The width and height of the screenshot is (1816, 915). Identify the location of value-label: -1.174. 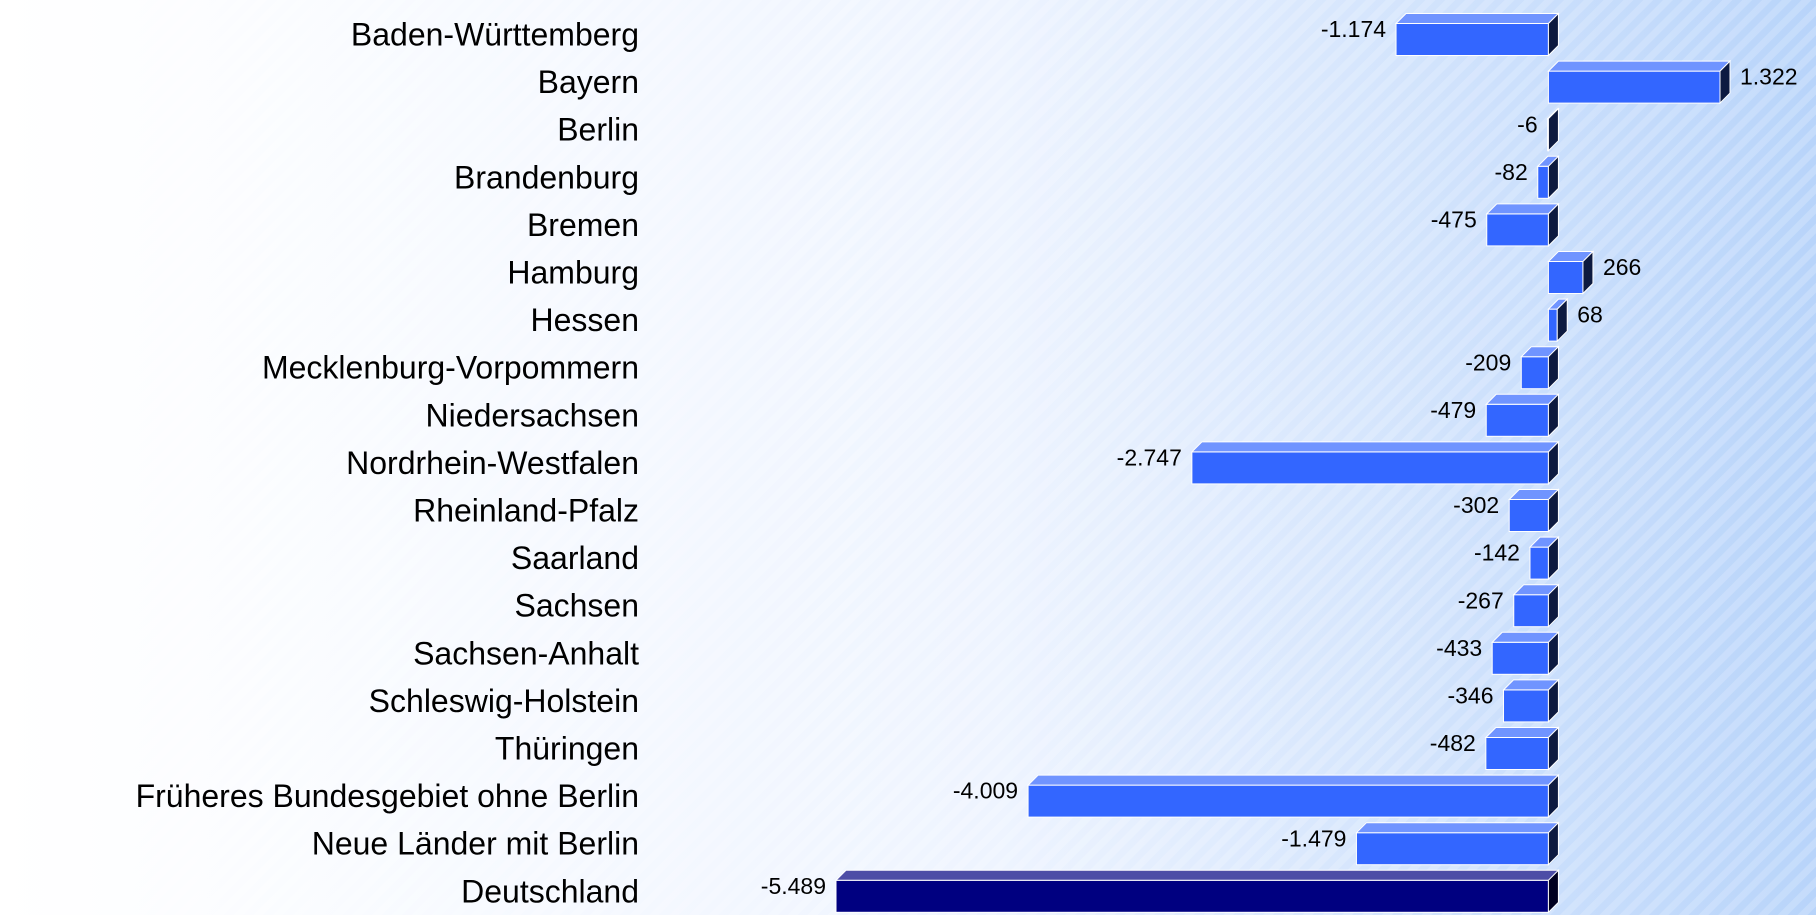
(1353, 29).